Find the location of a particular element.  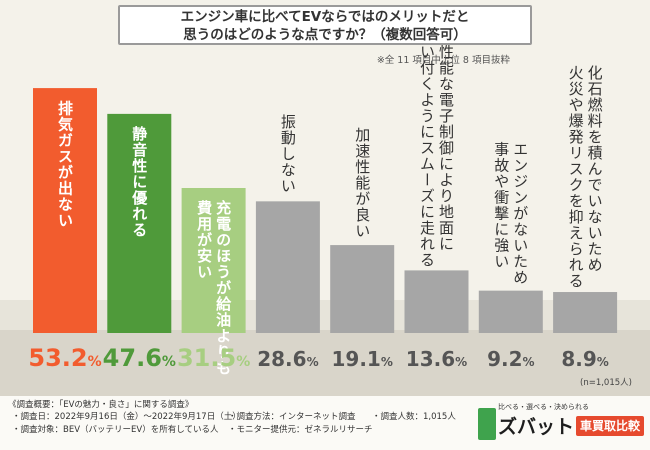

survey-period: ・調査日：2022年9月16日（金）～2022年9月17日（土） is located at coordinates (126, 417).